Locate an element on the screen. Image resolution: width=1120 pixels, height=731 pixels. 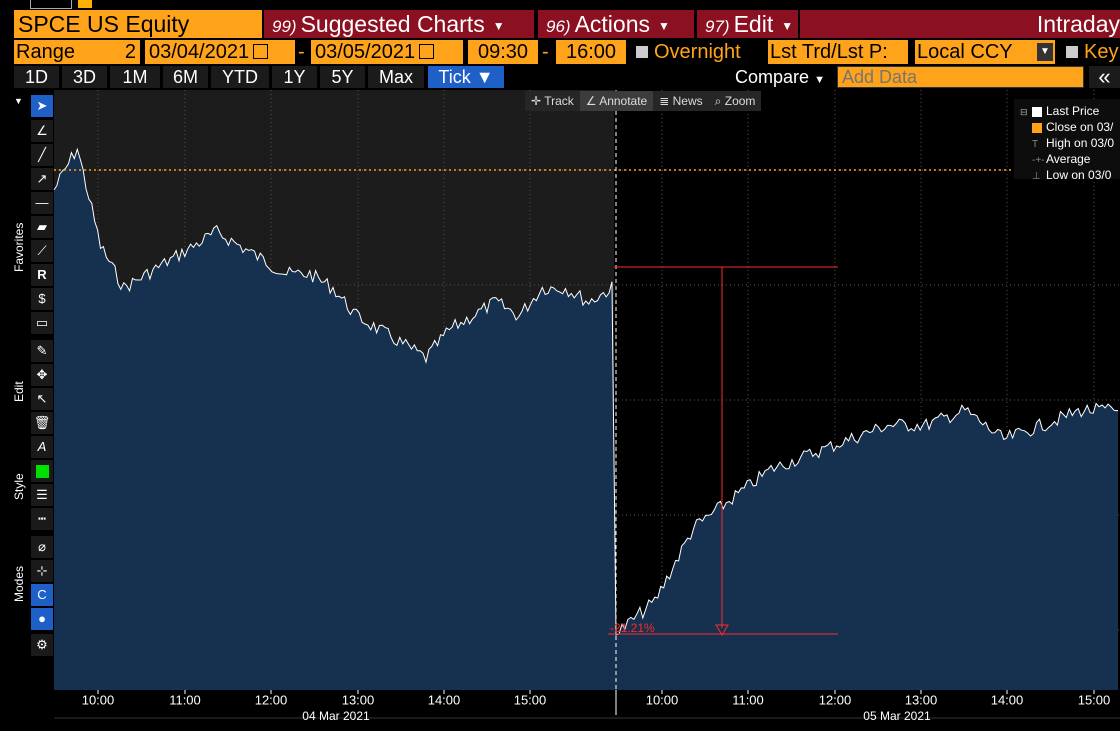
annotate-tool: ∠ Annotate is located at coordinates (616, 101).